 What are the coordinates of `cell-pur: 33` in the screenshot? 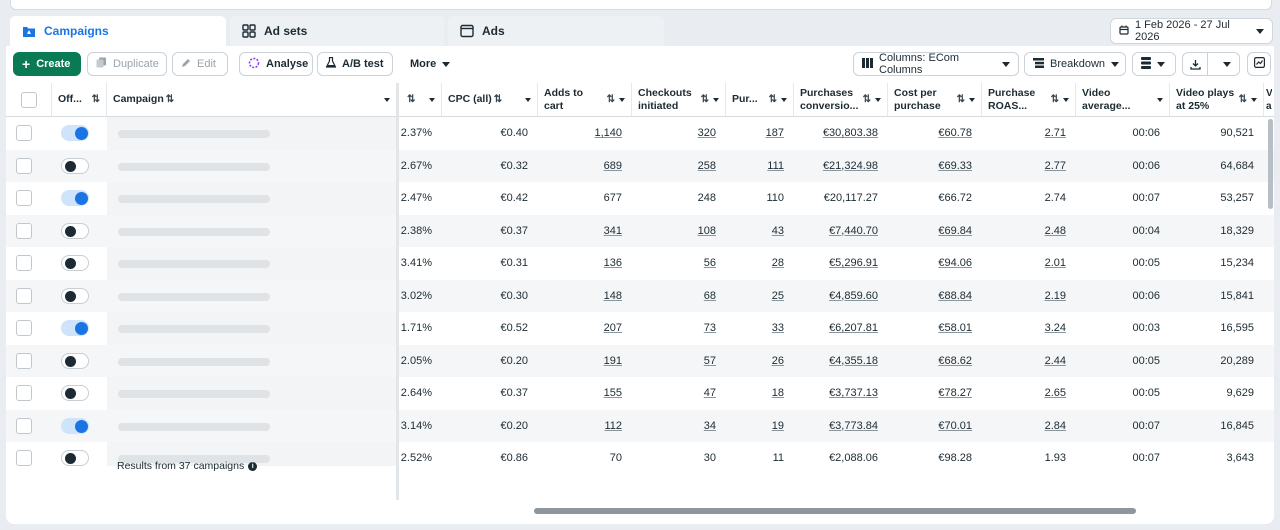 It's located at (760, 328).